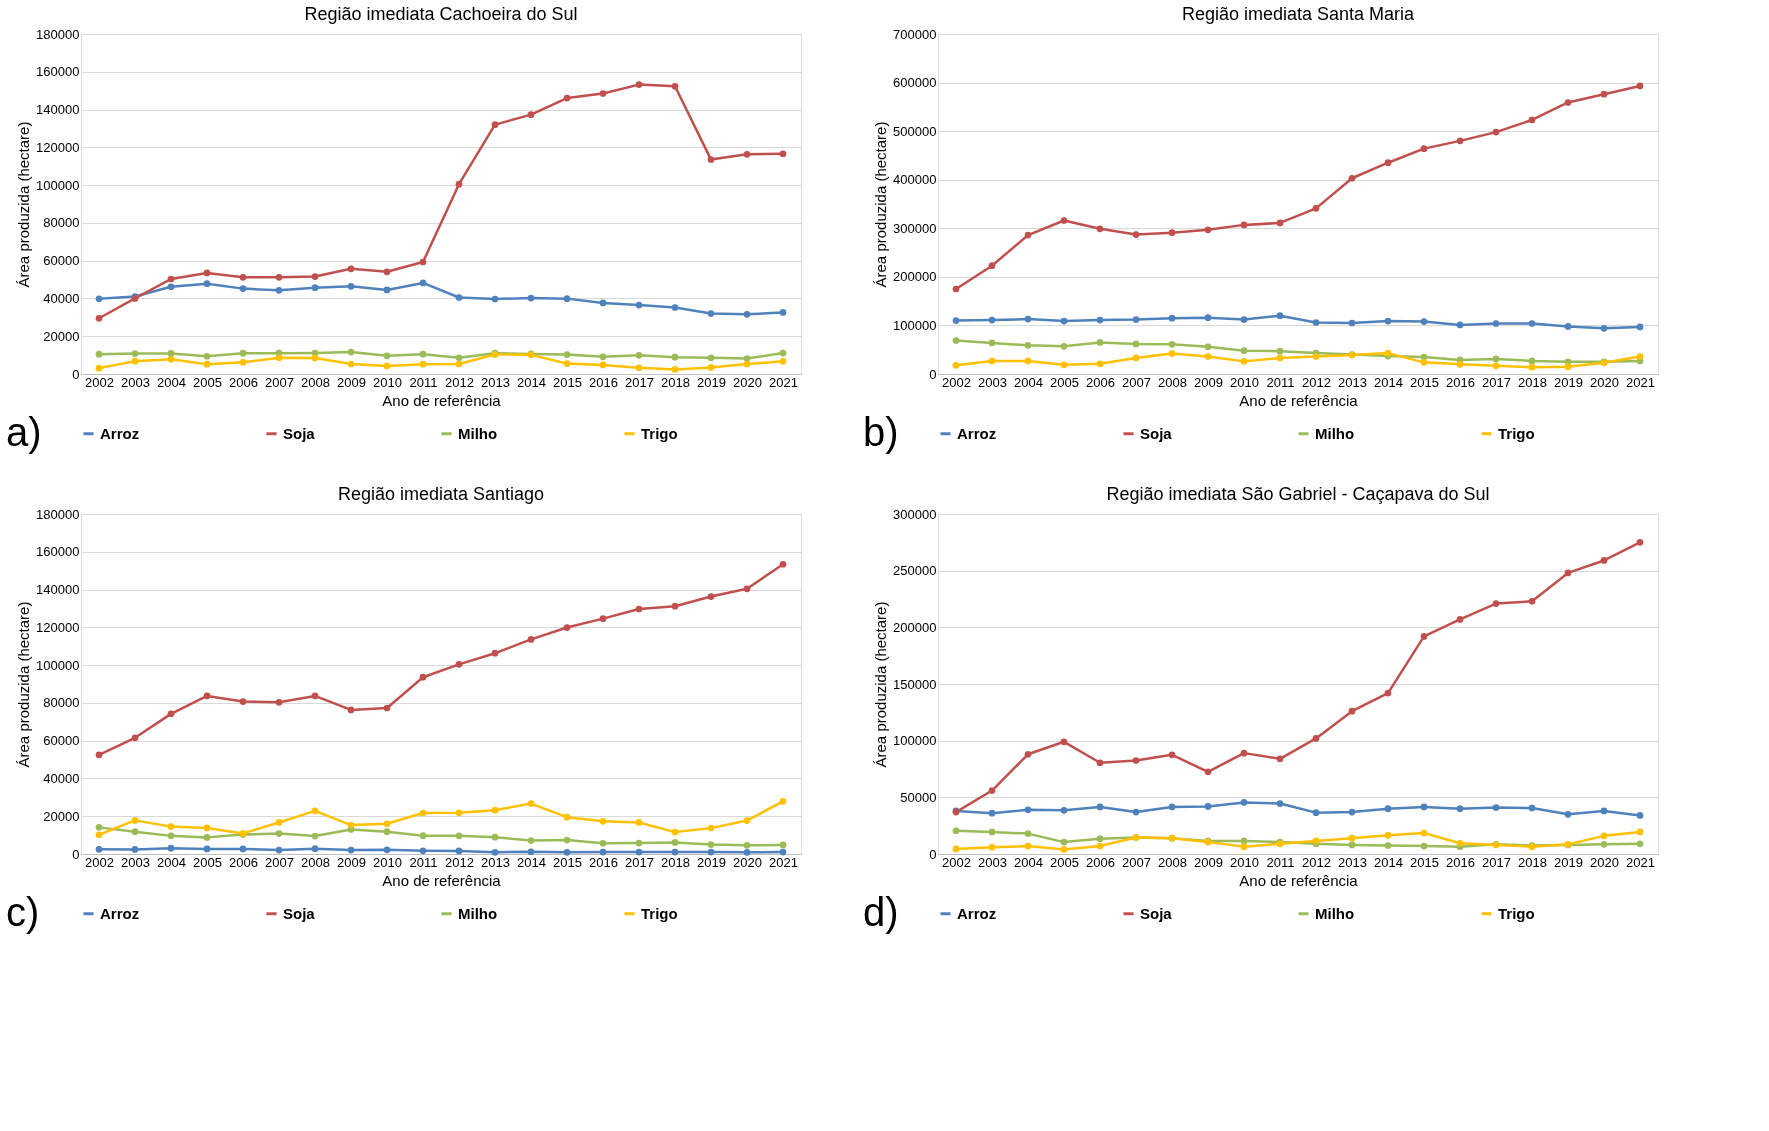 The width and height of the screenshot is (1769, 1131). I want to click on x-tick-label: 2018, so click(1532, 862).